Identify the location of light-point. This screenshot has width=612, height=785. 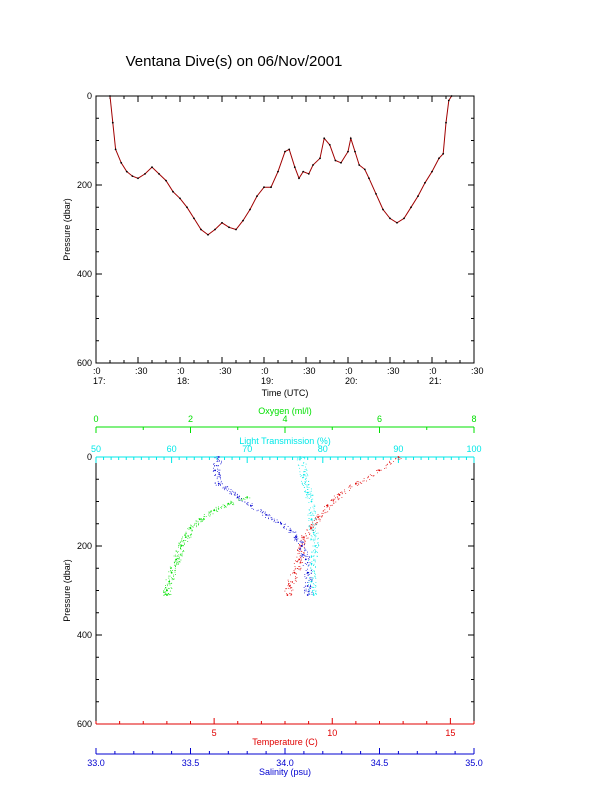
(313, 595).